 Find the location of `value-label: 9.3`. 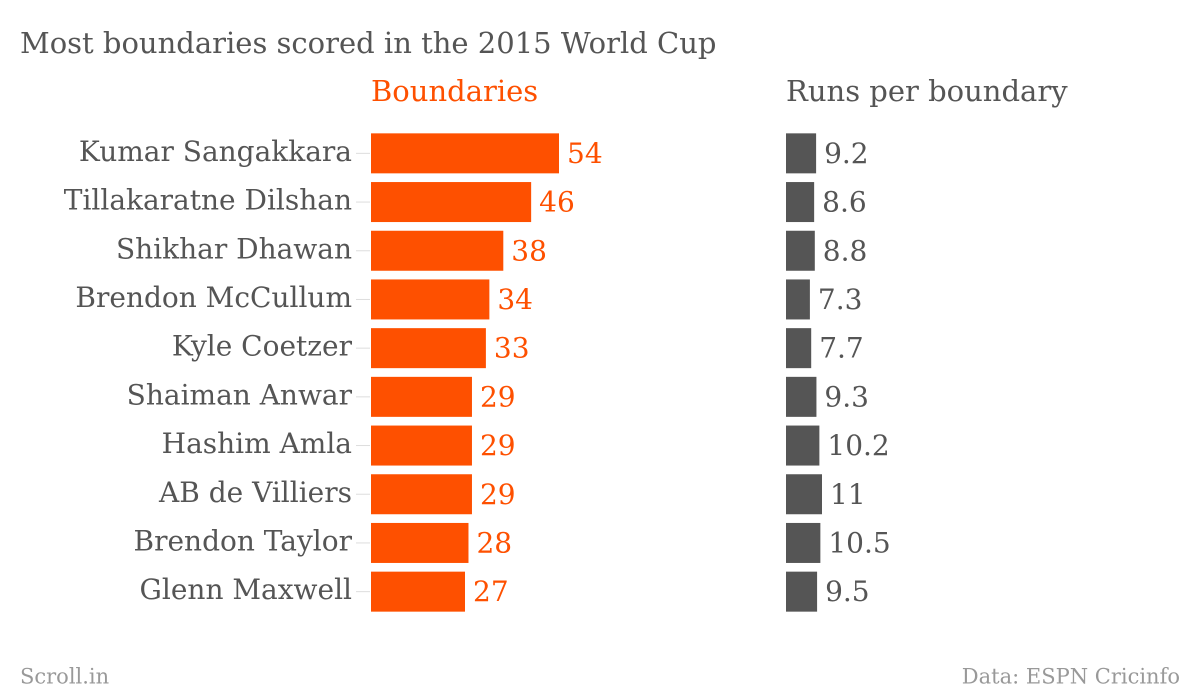

value-label: 9.3 is located at coordinates (846, 396).